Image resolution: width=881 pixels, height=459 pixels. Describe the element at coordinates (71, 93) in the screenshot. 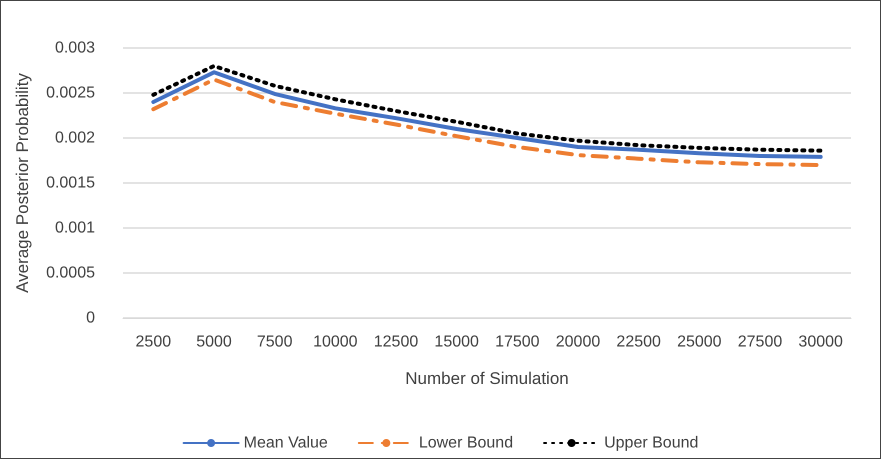

I see `y-tick-label: 0.0025` at that location.